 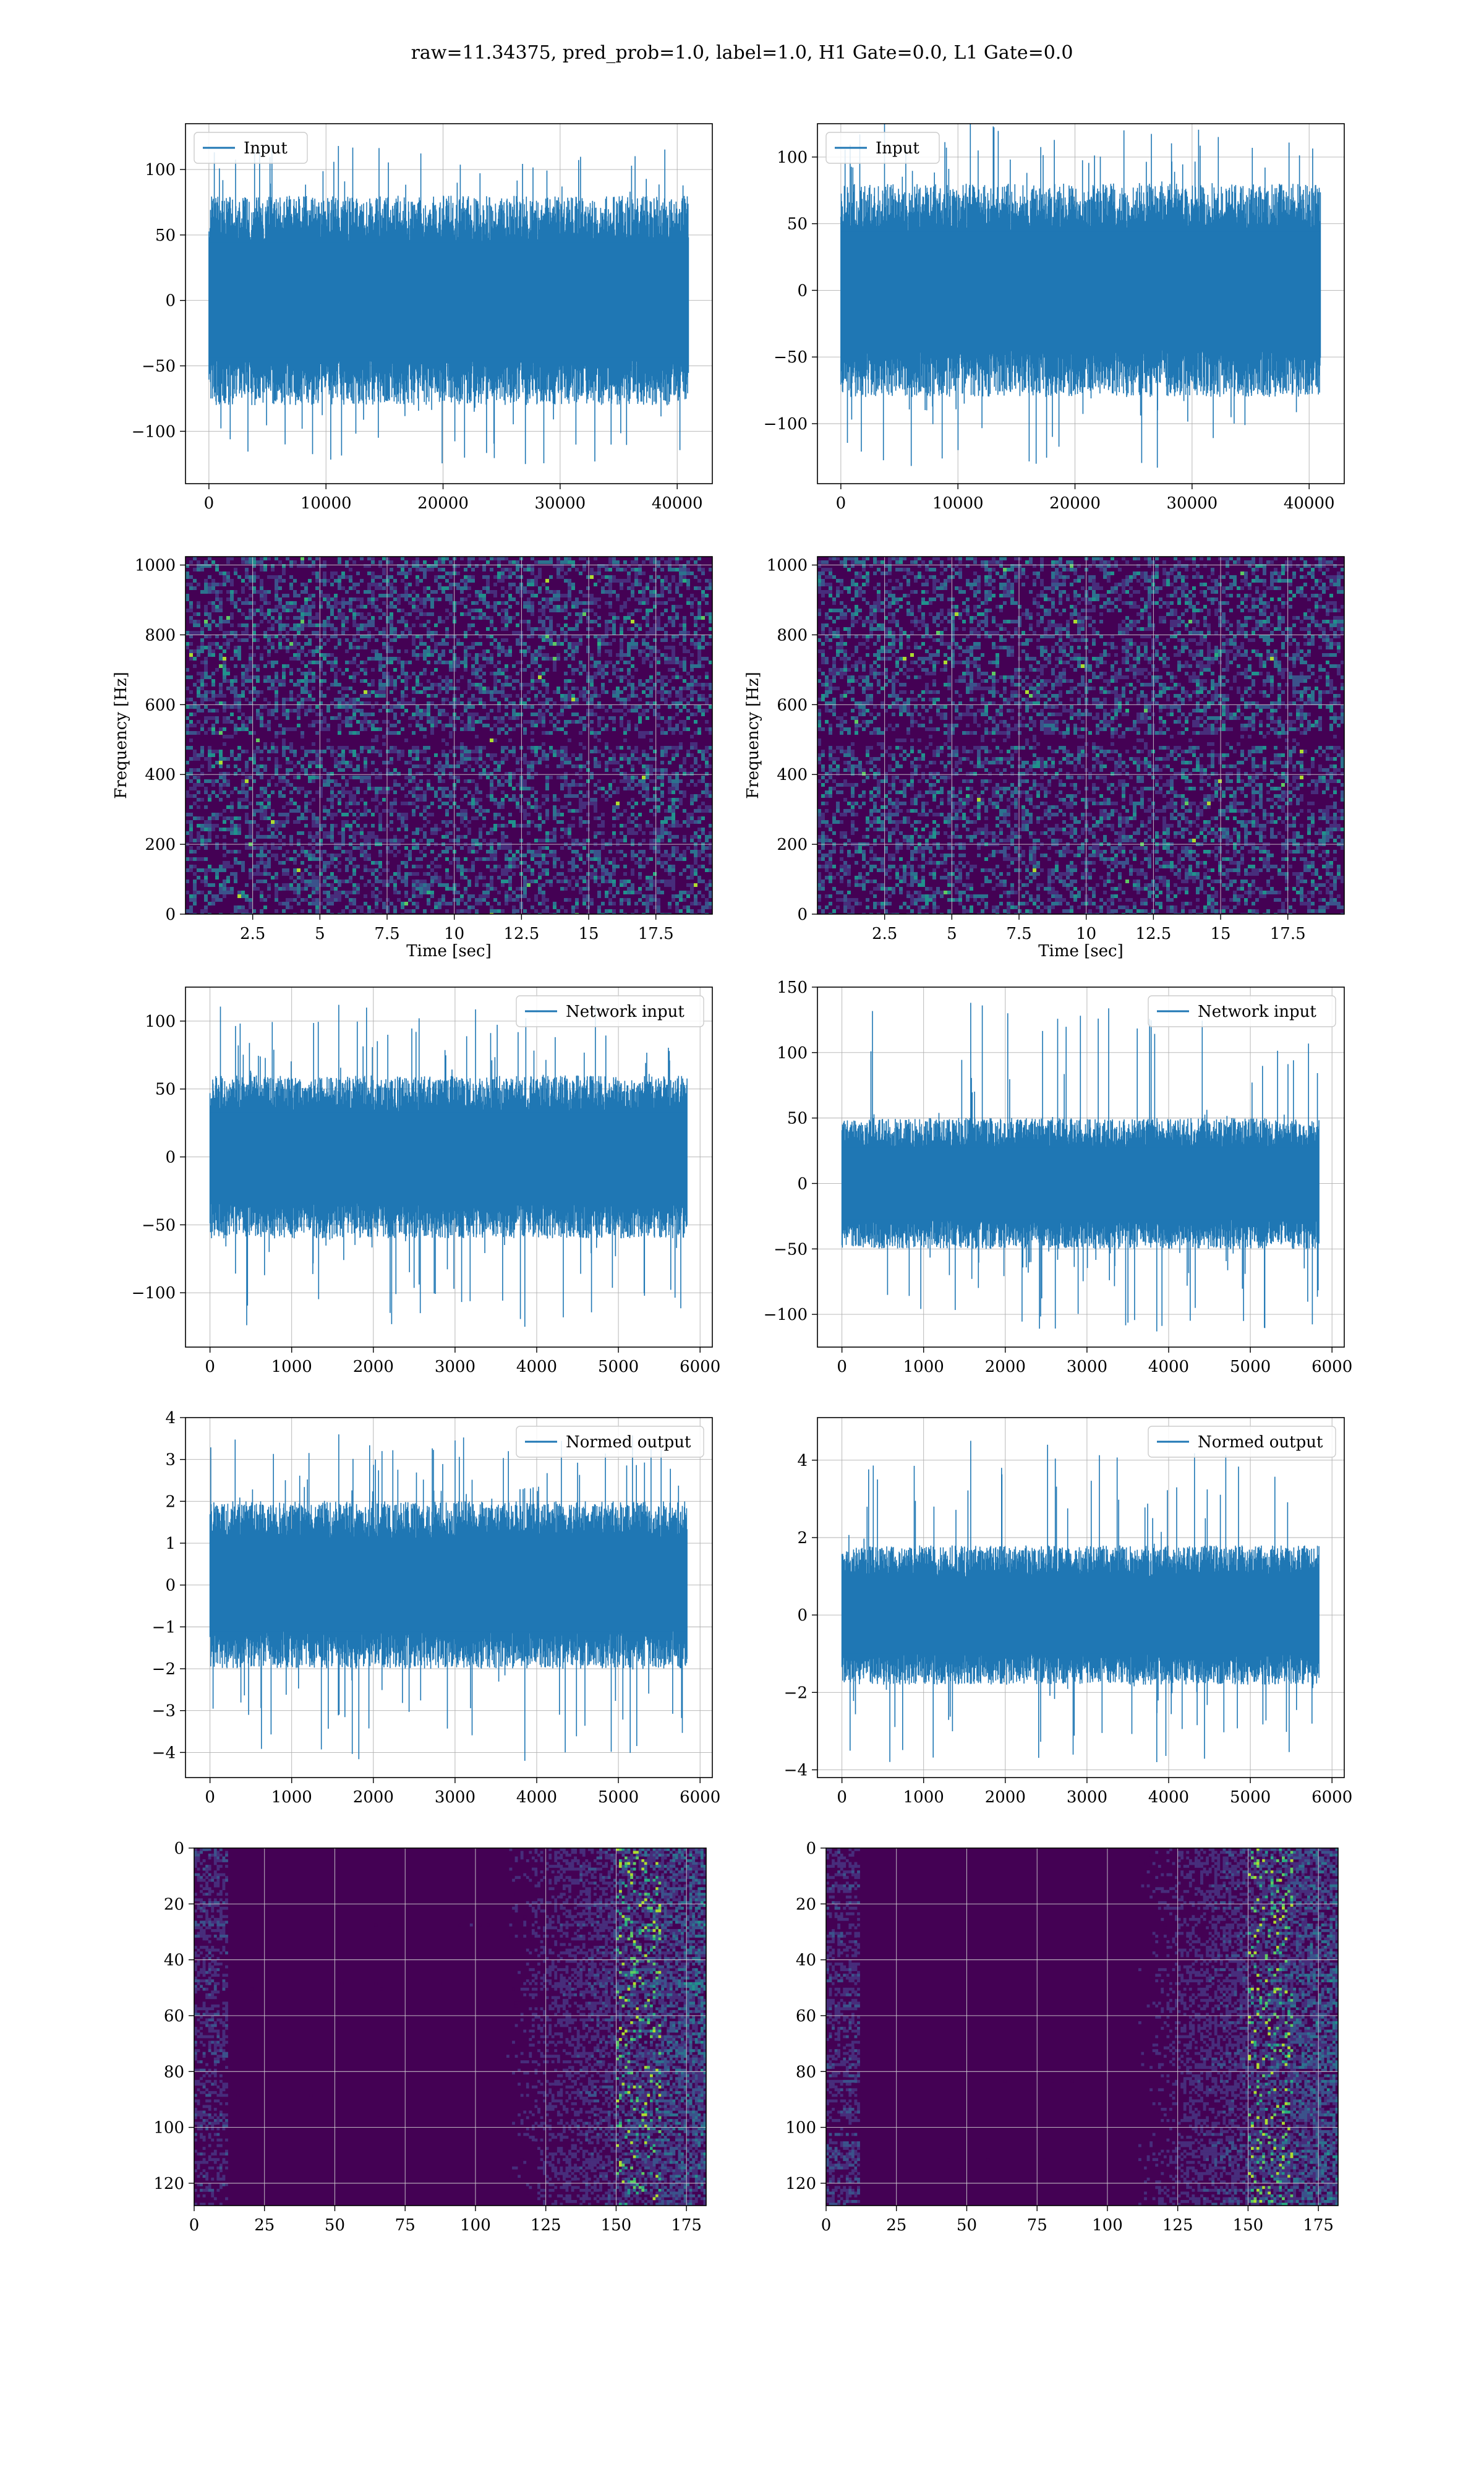 What do you see at coordinates (373, 1367) in the screenshot?
I see `h1-network-input-xtick-label: 2000` at bounding box center [373, 1367].